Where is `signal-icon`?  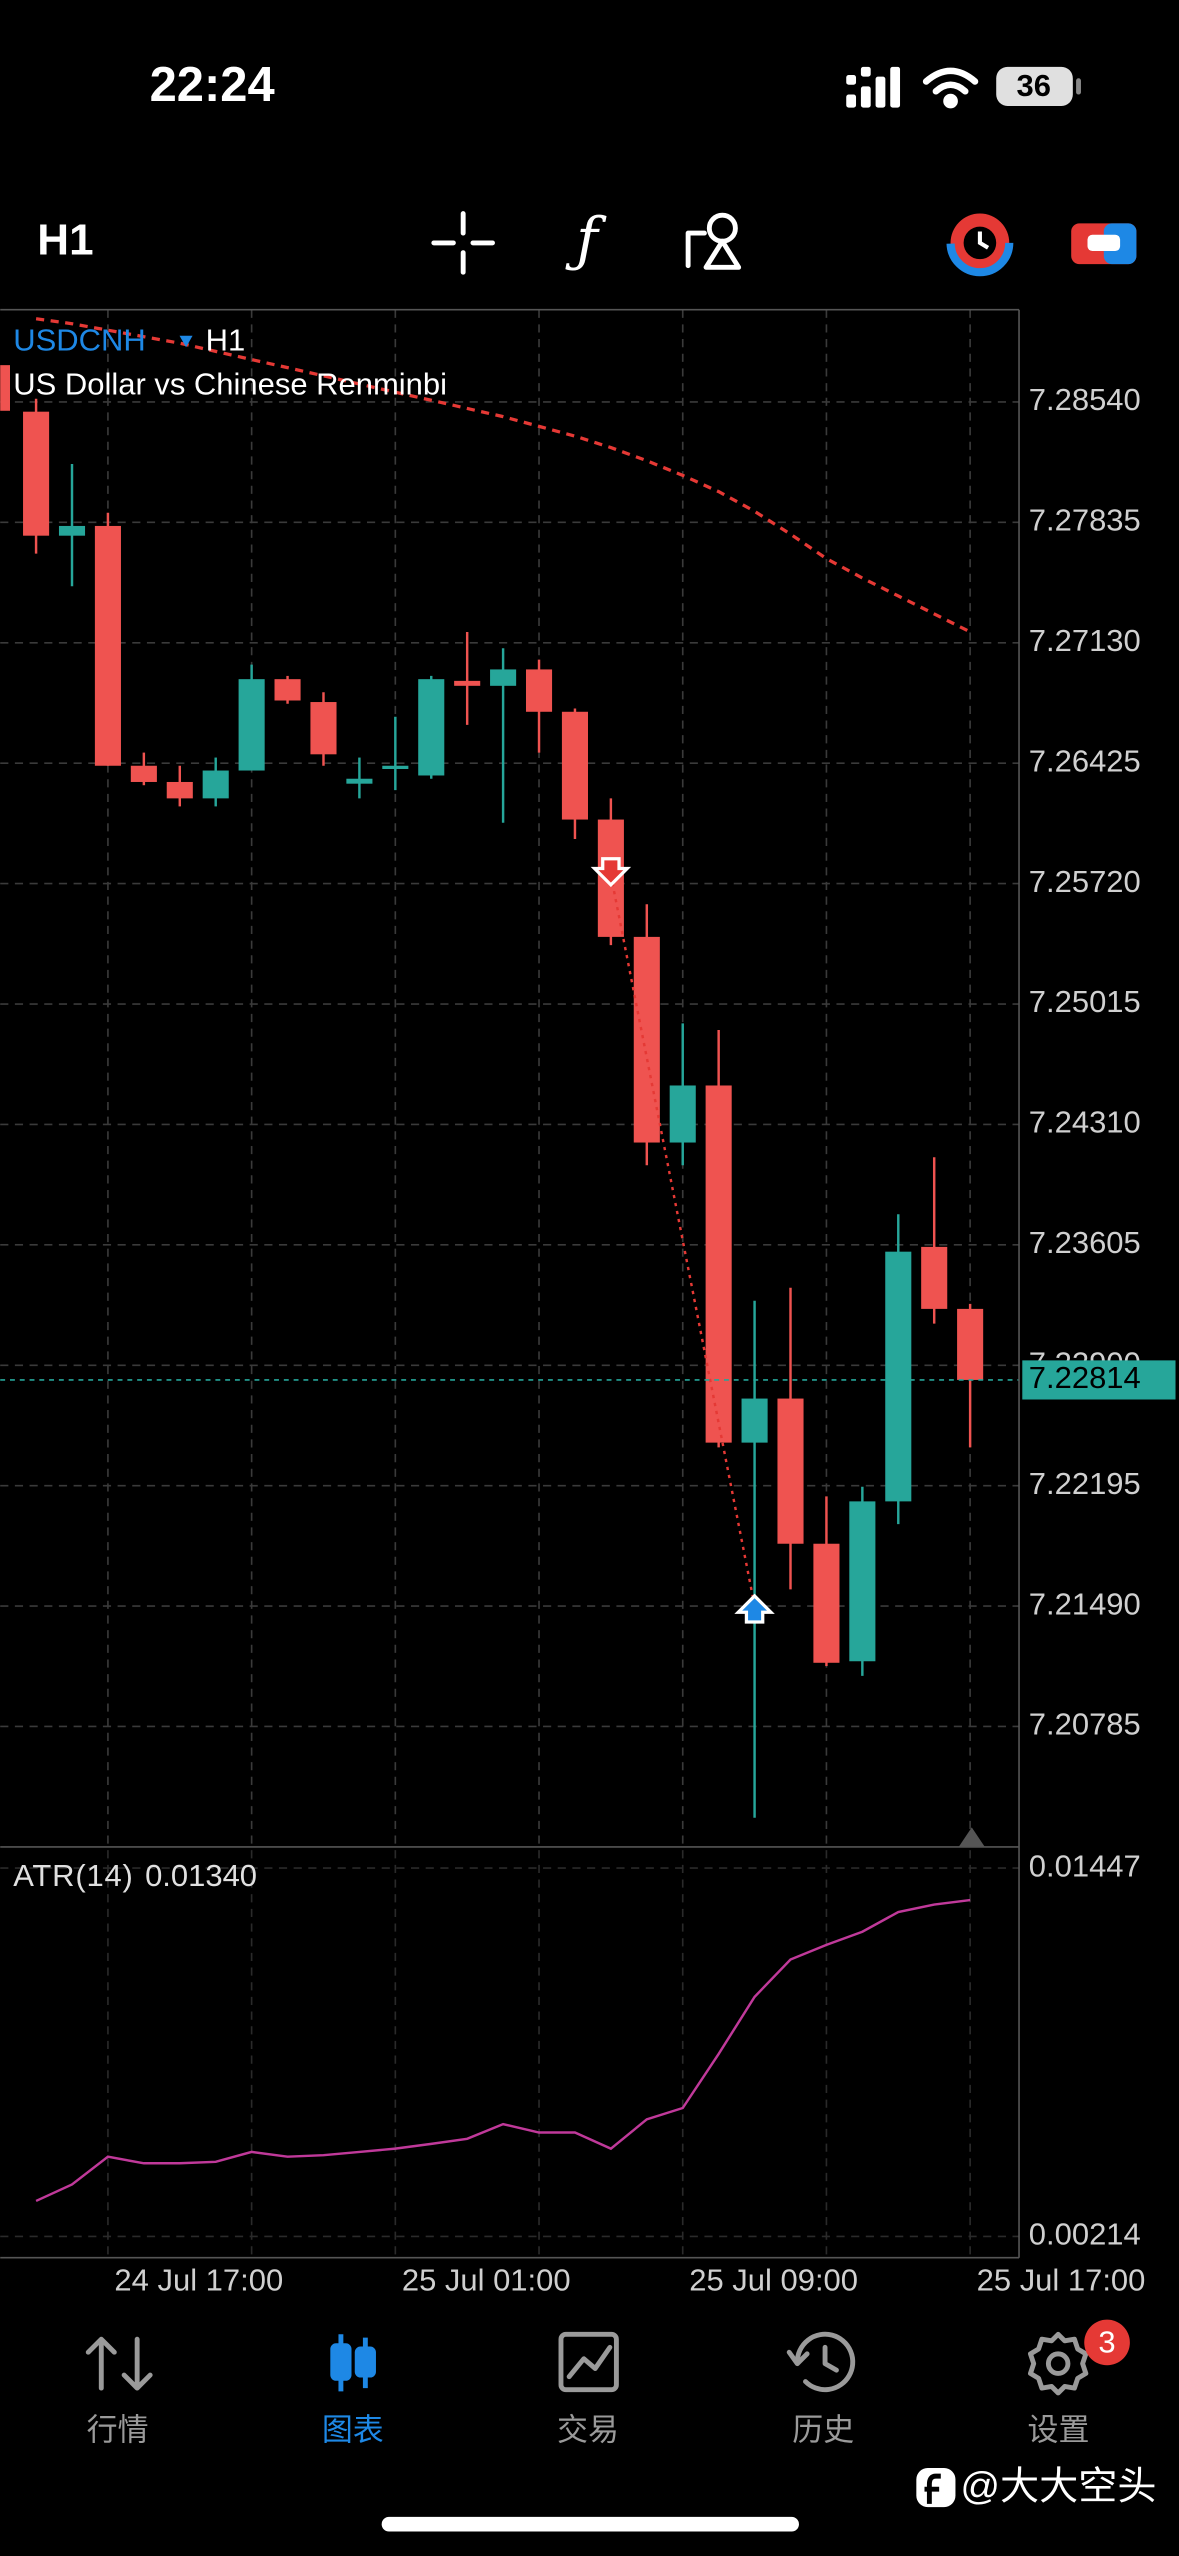
signal-icon is located at coordinates (873, 87).